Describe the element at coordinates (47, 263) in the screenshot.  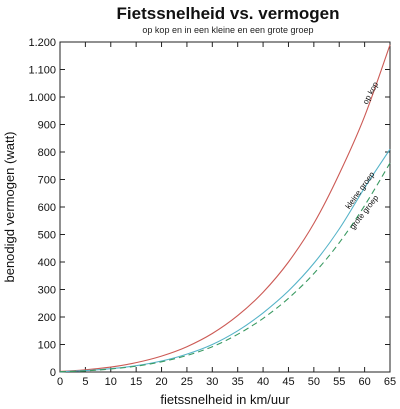
I see `y-tick-label: 400` at that location.